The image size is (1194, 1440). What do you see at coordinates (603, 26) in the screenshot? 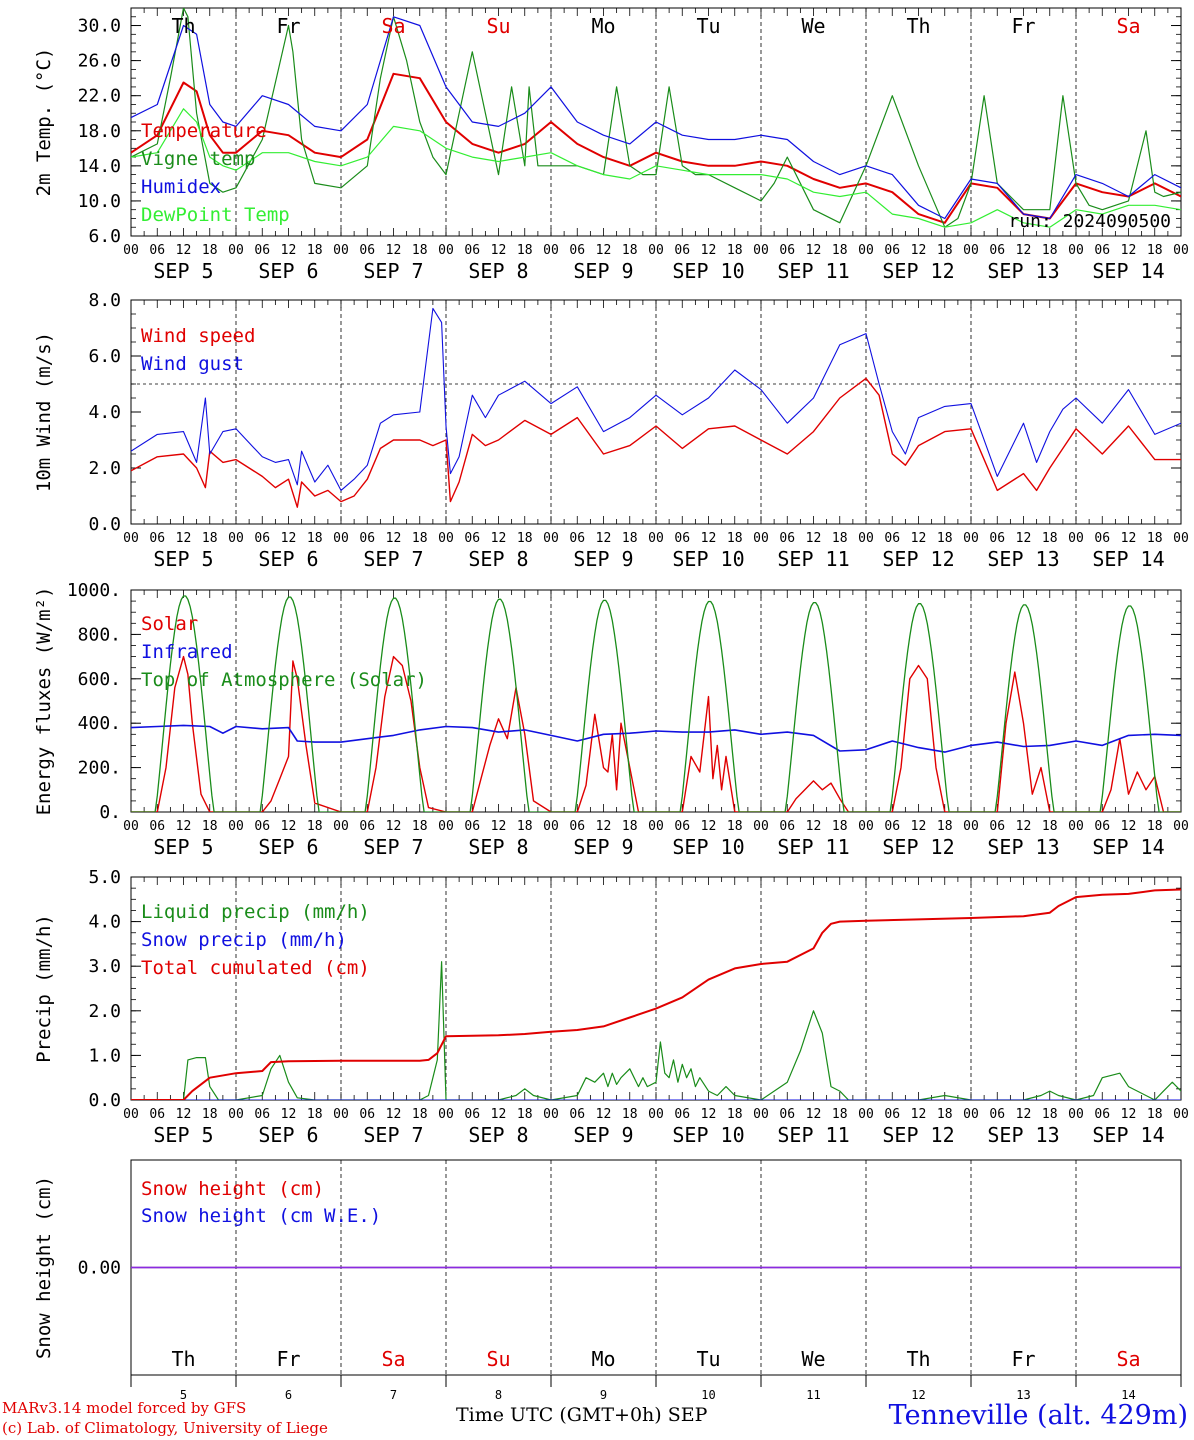
I see `weekday-label: Mo` at bounding box center [603, 26].